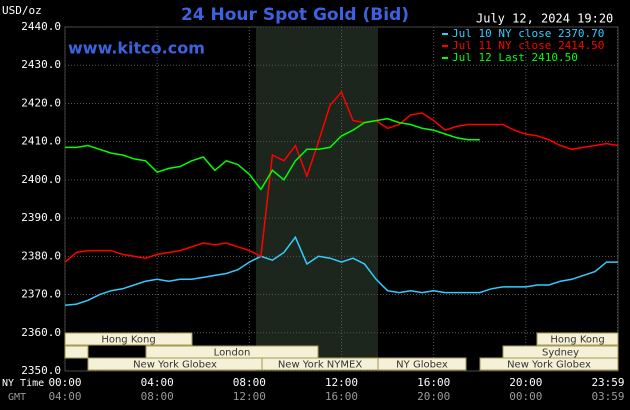  What do you see at coordinates (41, 255) in the screenshot?
I see `y-tick-label: 2380.0` at bounding box center [41, 255].